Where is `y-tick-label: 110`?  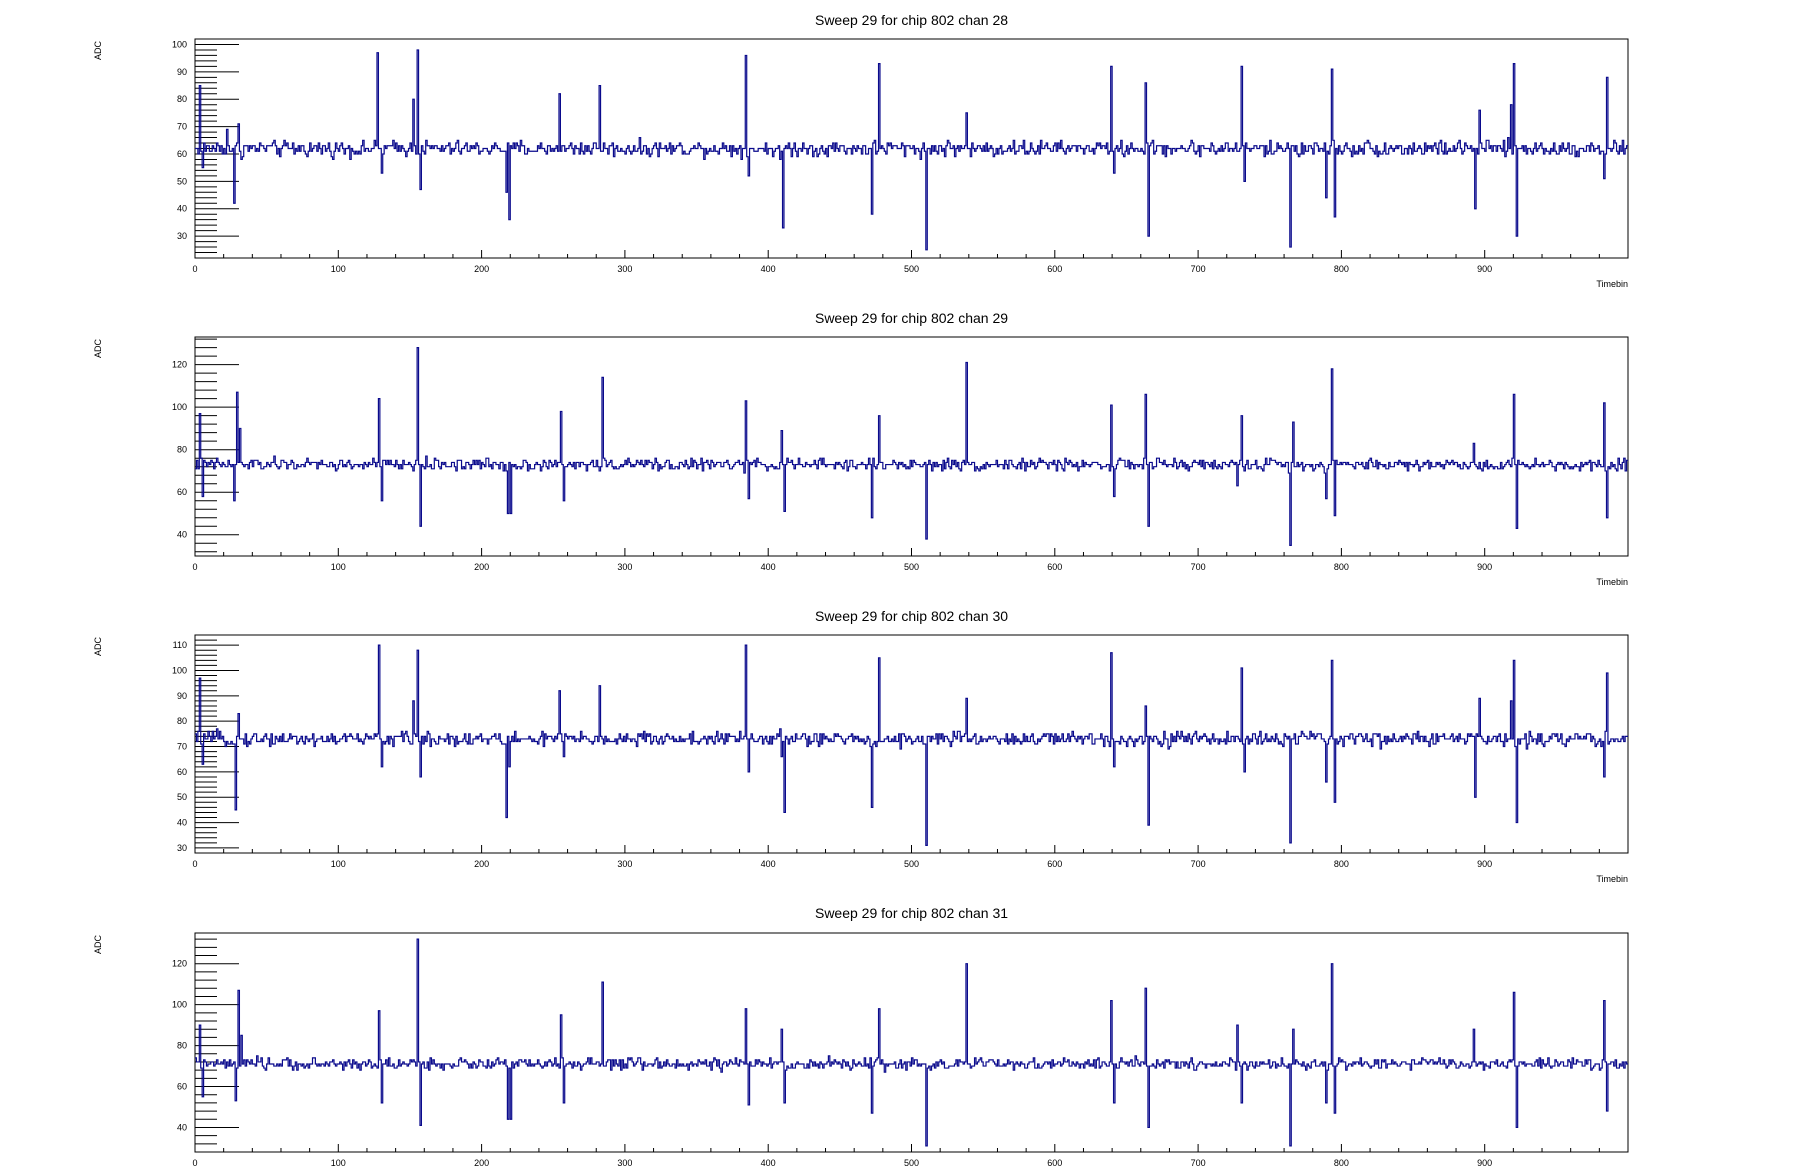
y-tick-label: 110 is located at coordinates (180, 645).